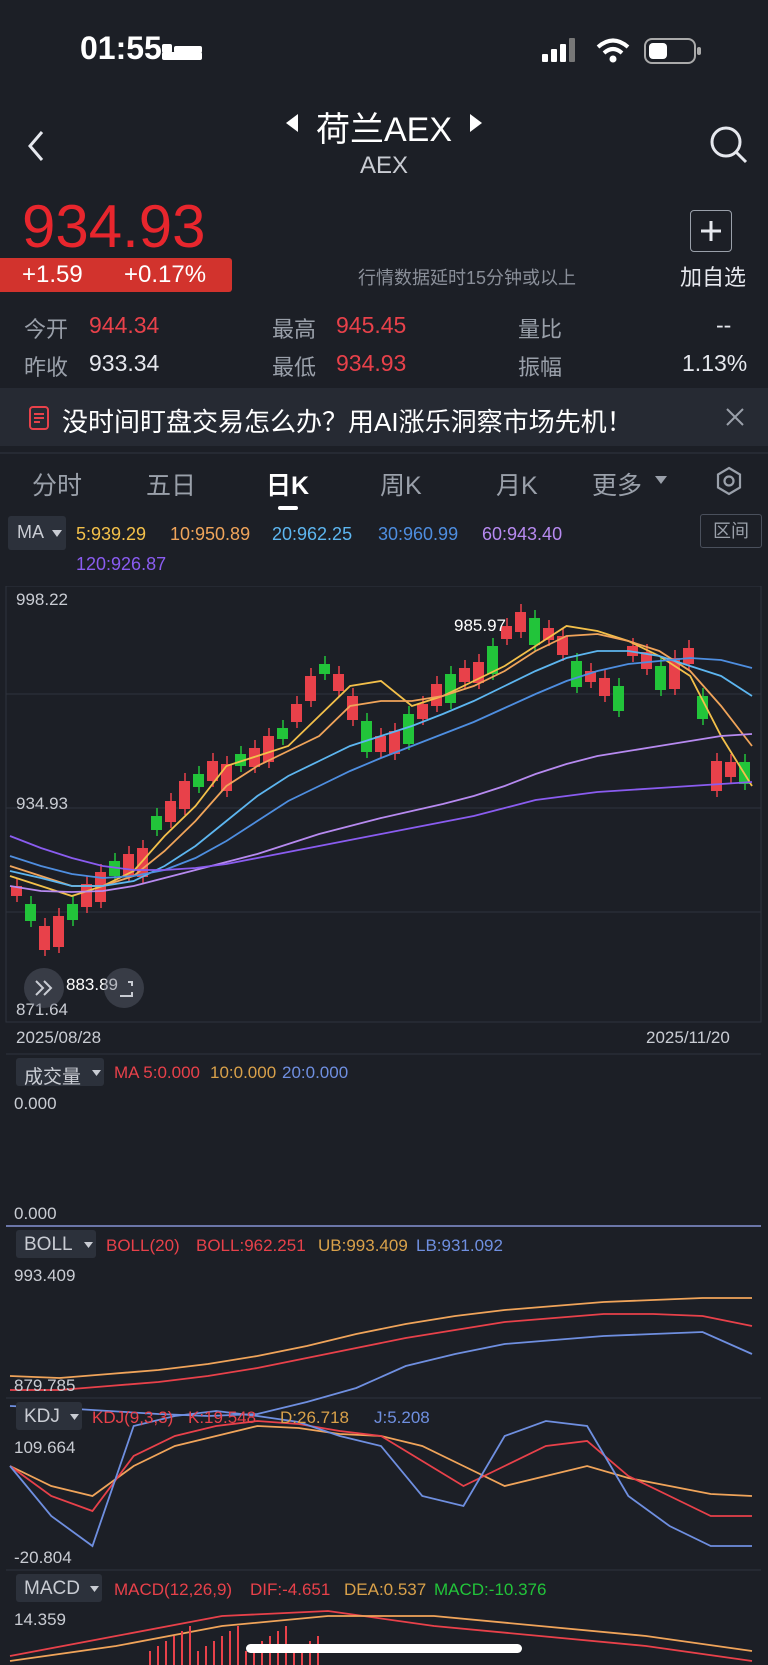  What do you see at coordinates (476, 123) in the screenshot?
I see `next-index-icon` at bounding box center [476, 123].